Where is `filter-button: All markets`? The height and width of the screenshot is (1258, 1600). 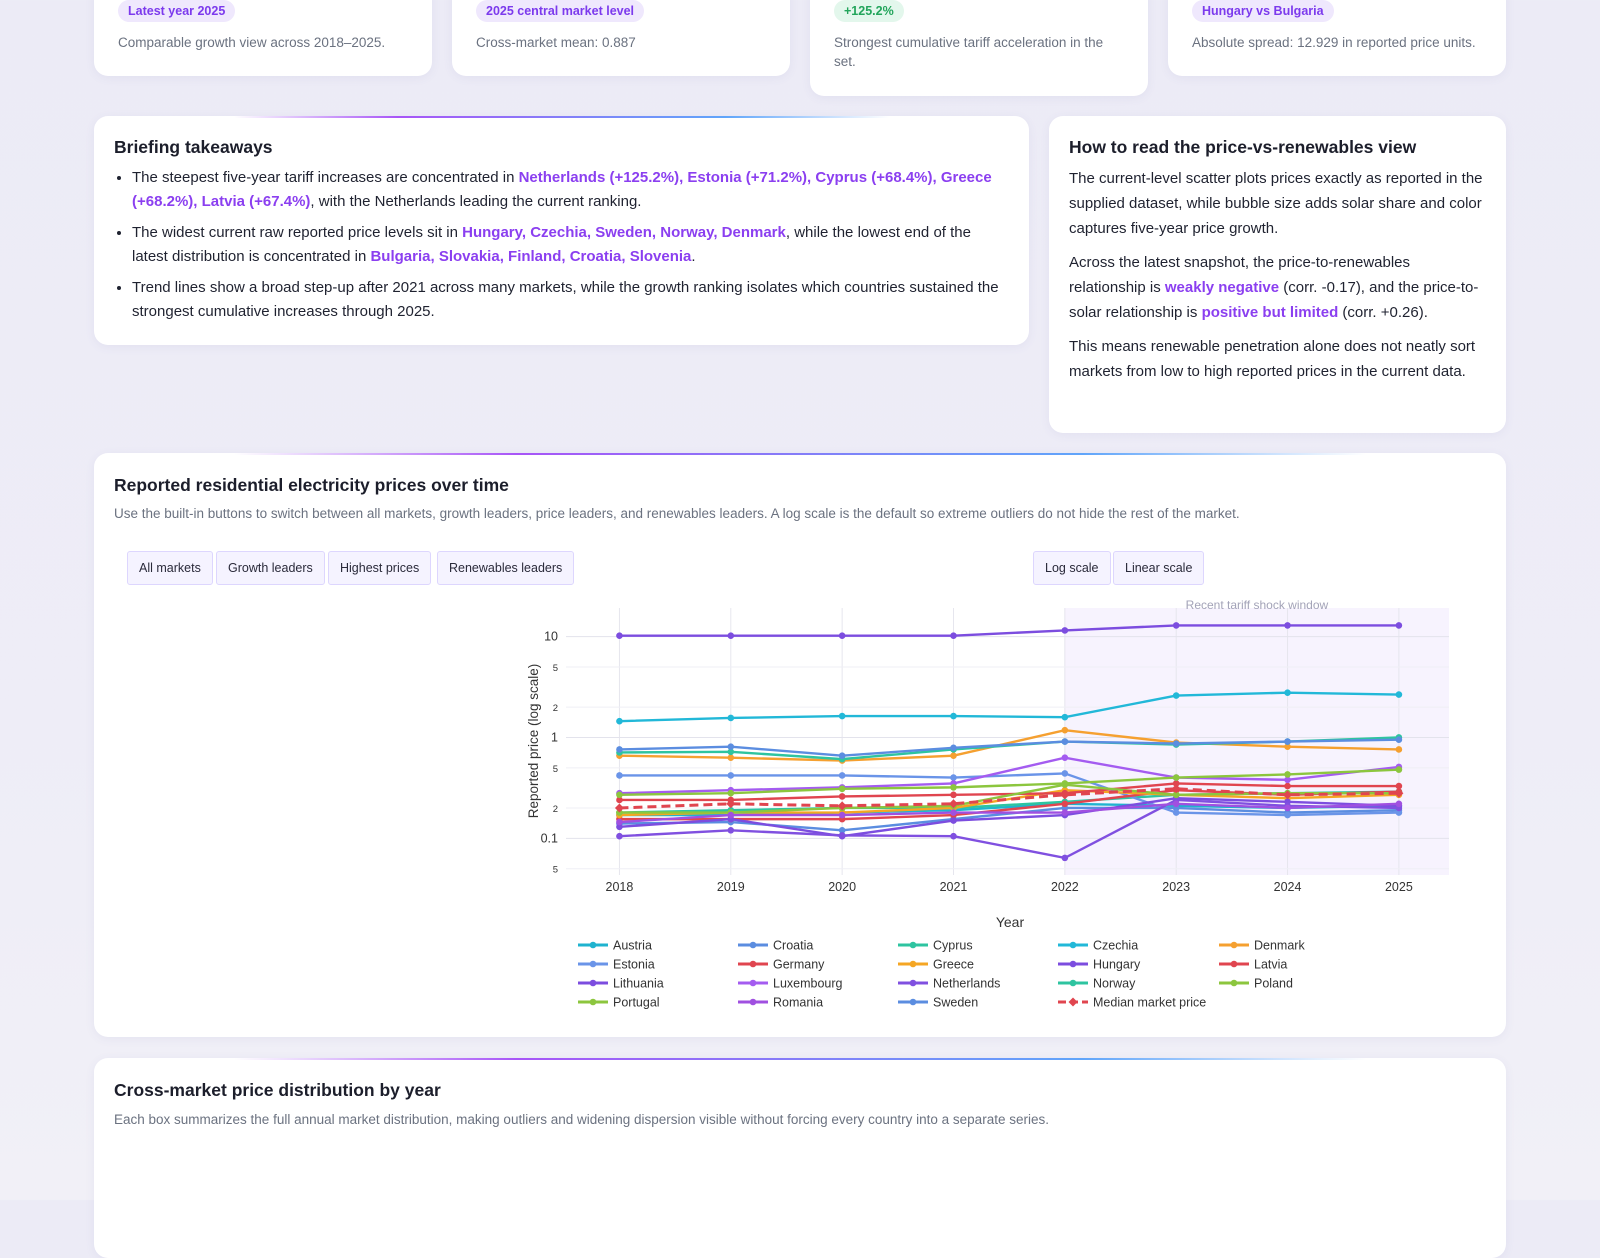
filter-button: All markets is located at coordinates (170, 568).